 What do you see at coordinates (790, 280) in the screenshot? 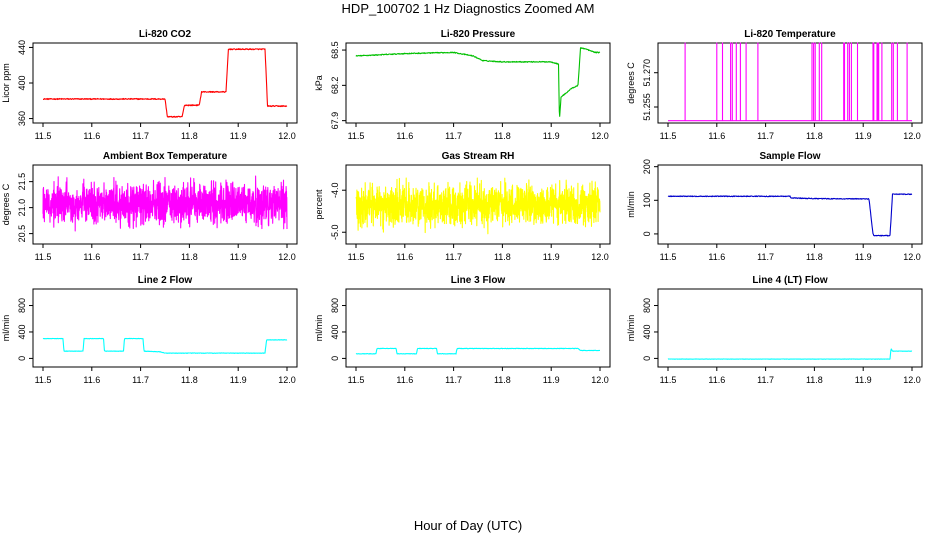
I see `panel-title: Line 4 (LT) Flow` at bounding box center [790, 280].